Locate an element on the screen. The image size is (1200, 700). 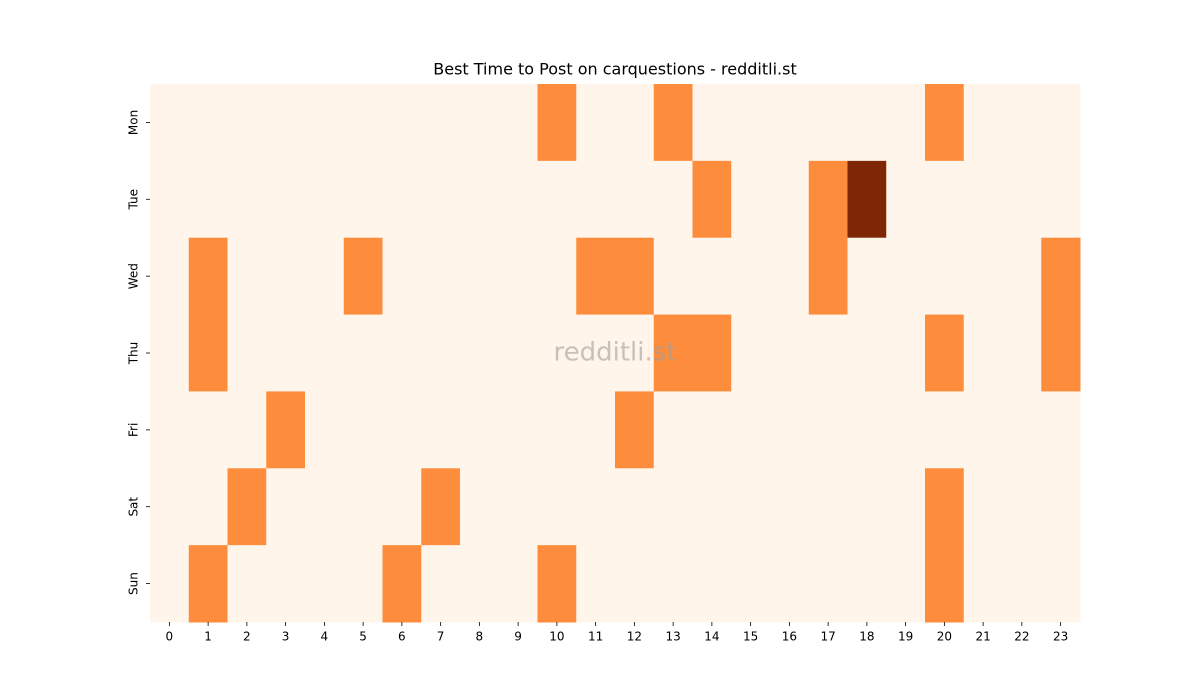
x-tick-label: 17 is located at coordinates (827, 637).